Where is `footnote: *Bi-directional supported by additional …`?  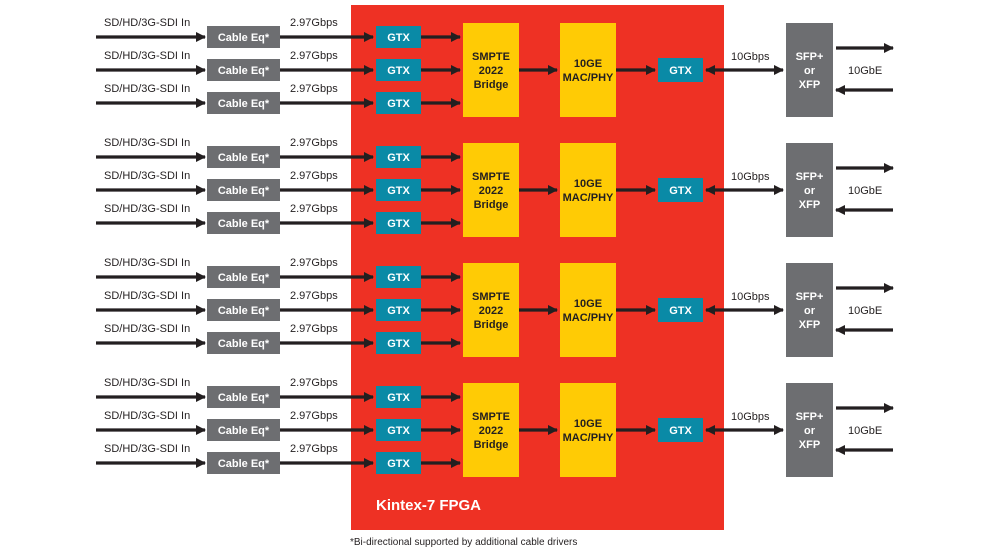 footnote: *Bi-directional supported by additional … is located at coordinates (463, 542).